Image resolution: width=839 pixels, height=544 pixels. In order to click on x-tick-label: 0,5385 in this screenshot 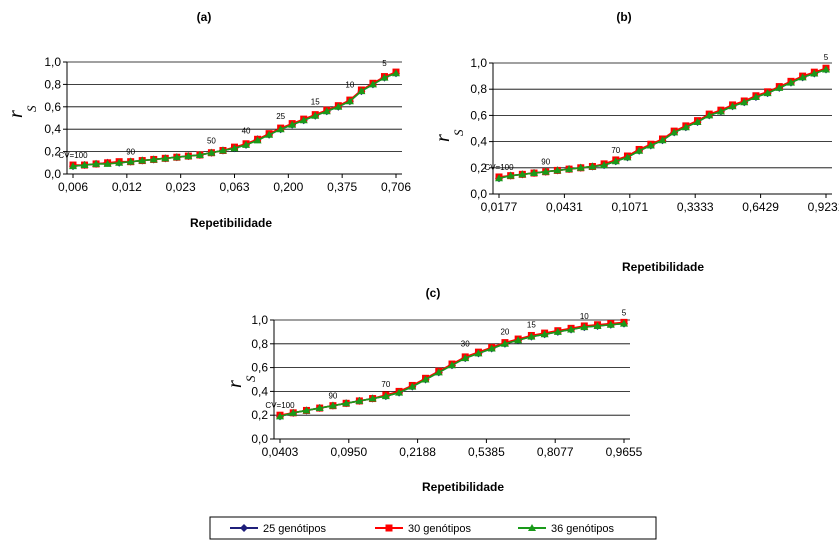, I will do `click(486, 452)`.